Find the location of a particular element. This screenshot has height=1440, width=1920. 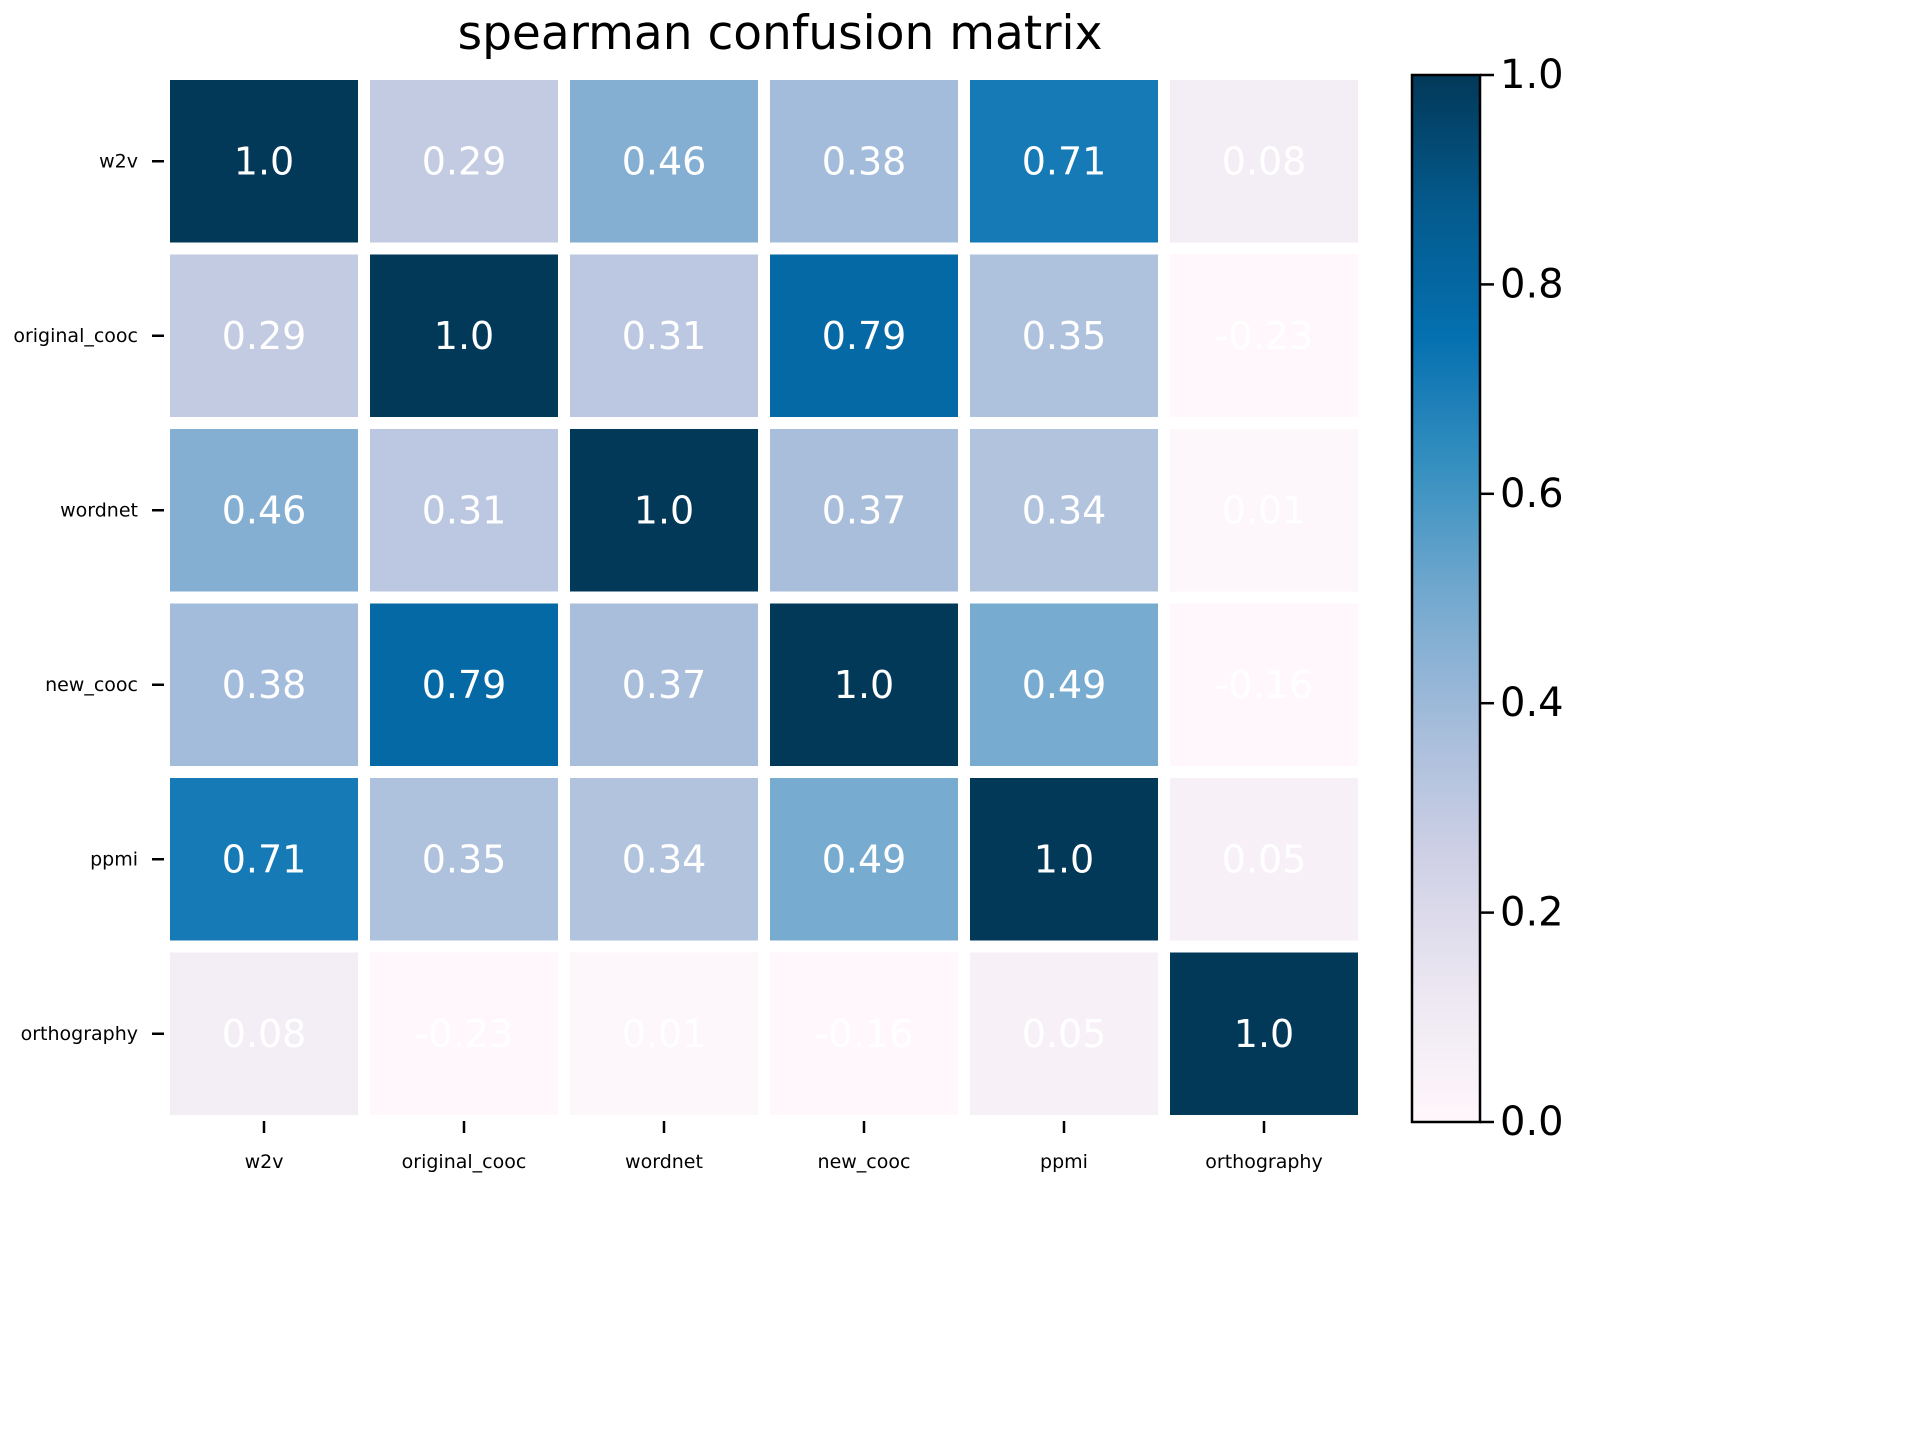

y-tick-label: ppmi is located at coordinates (114, 859).